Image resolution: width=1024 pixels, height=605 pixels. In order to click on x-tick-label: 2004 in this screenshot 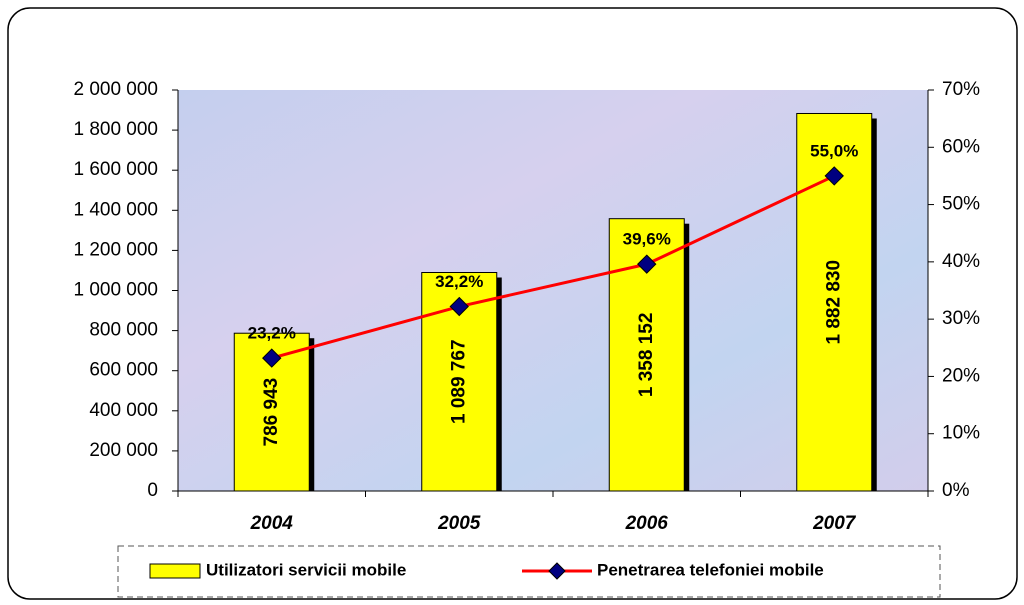, I will do `click(272, 523)`.